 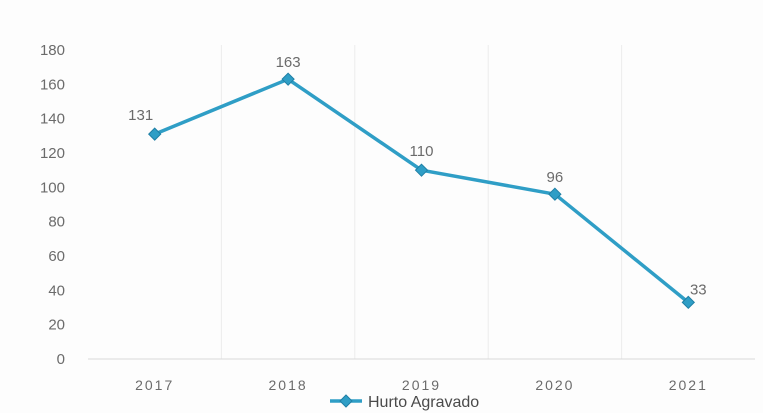 What do you see at coordinates (52, 153) in the screenshot?
I see `y-tick-label: 120` at bounding box center [52, 153].